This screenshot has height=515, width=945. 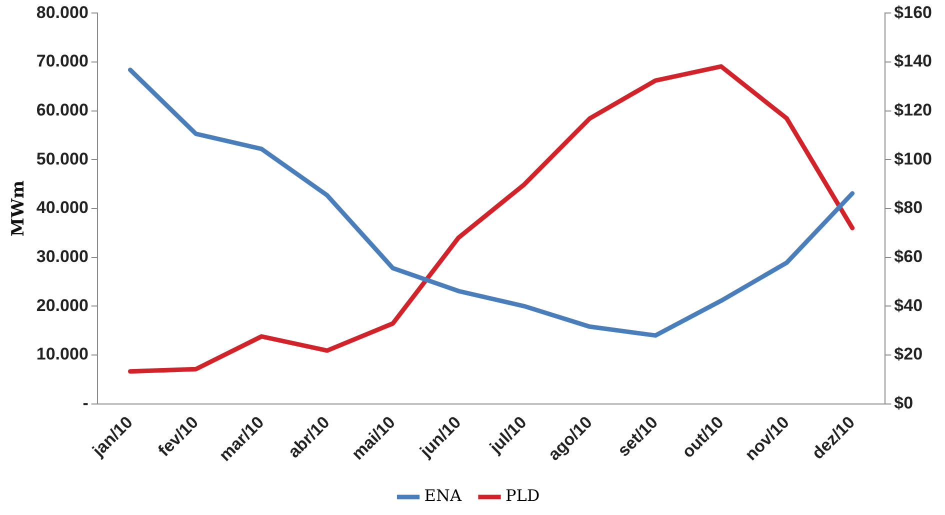 What do you see at coordinates (908, 305) in the screenshot?
I see `y2-tick-label: $40` at bounding box center [908, 305].